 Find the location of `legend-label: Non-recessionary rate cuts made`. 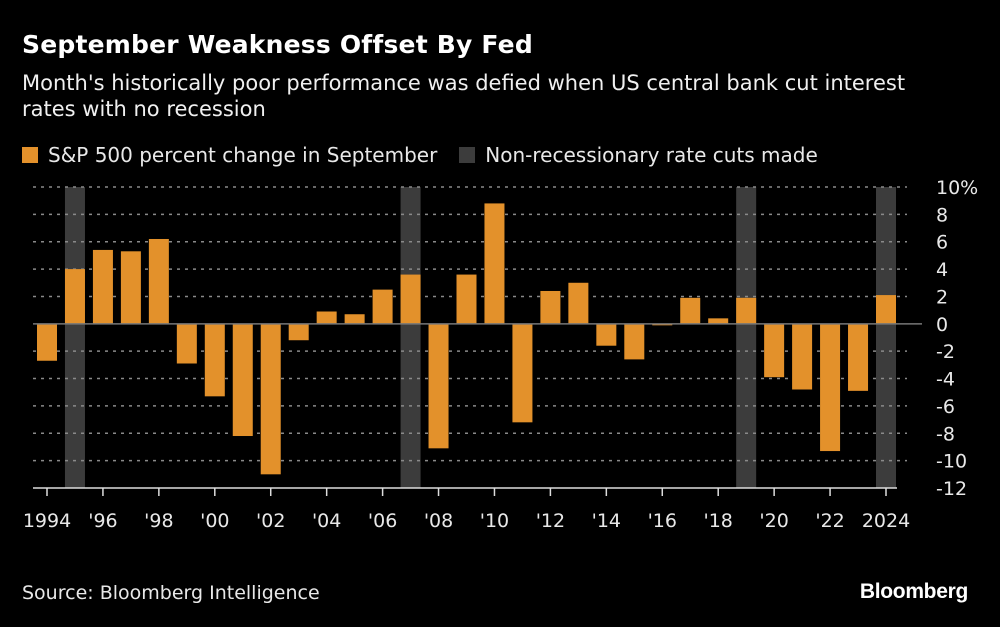

legend-label: Non-recessionary rate cuts made is located at coordinates (651, 155).